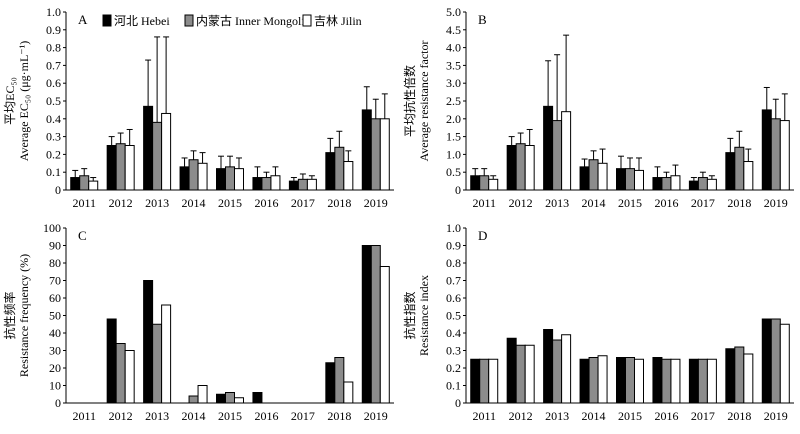  I want to click on bar-d-2015-s1, so click(621, 380).